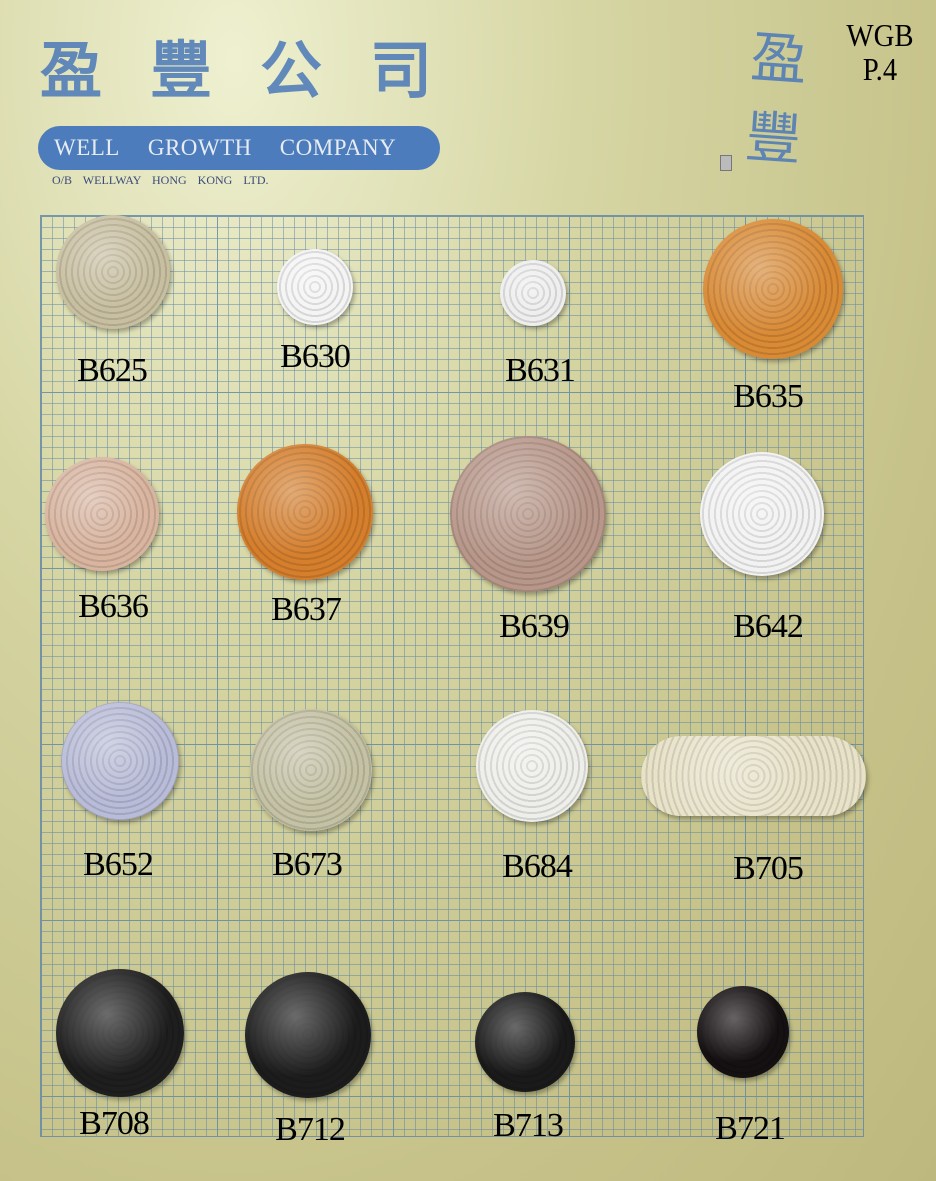 This screenshot has width=936, height=1181. I want to click on catalog-series: WGB, so click(880, 35).